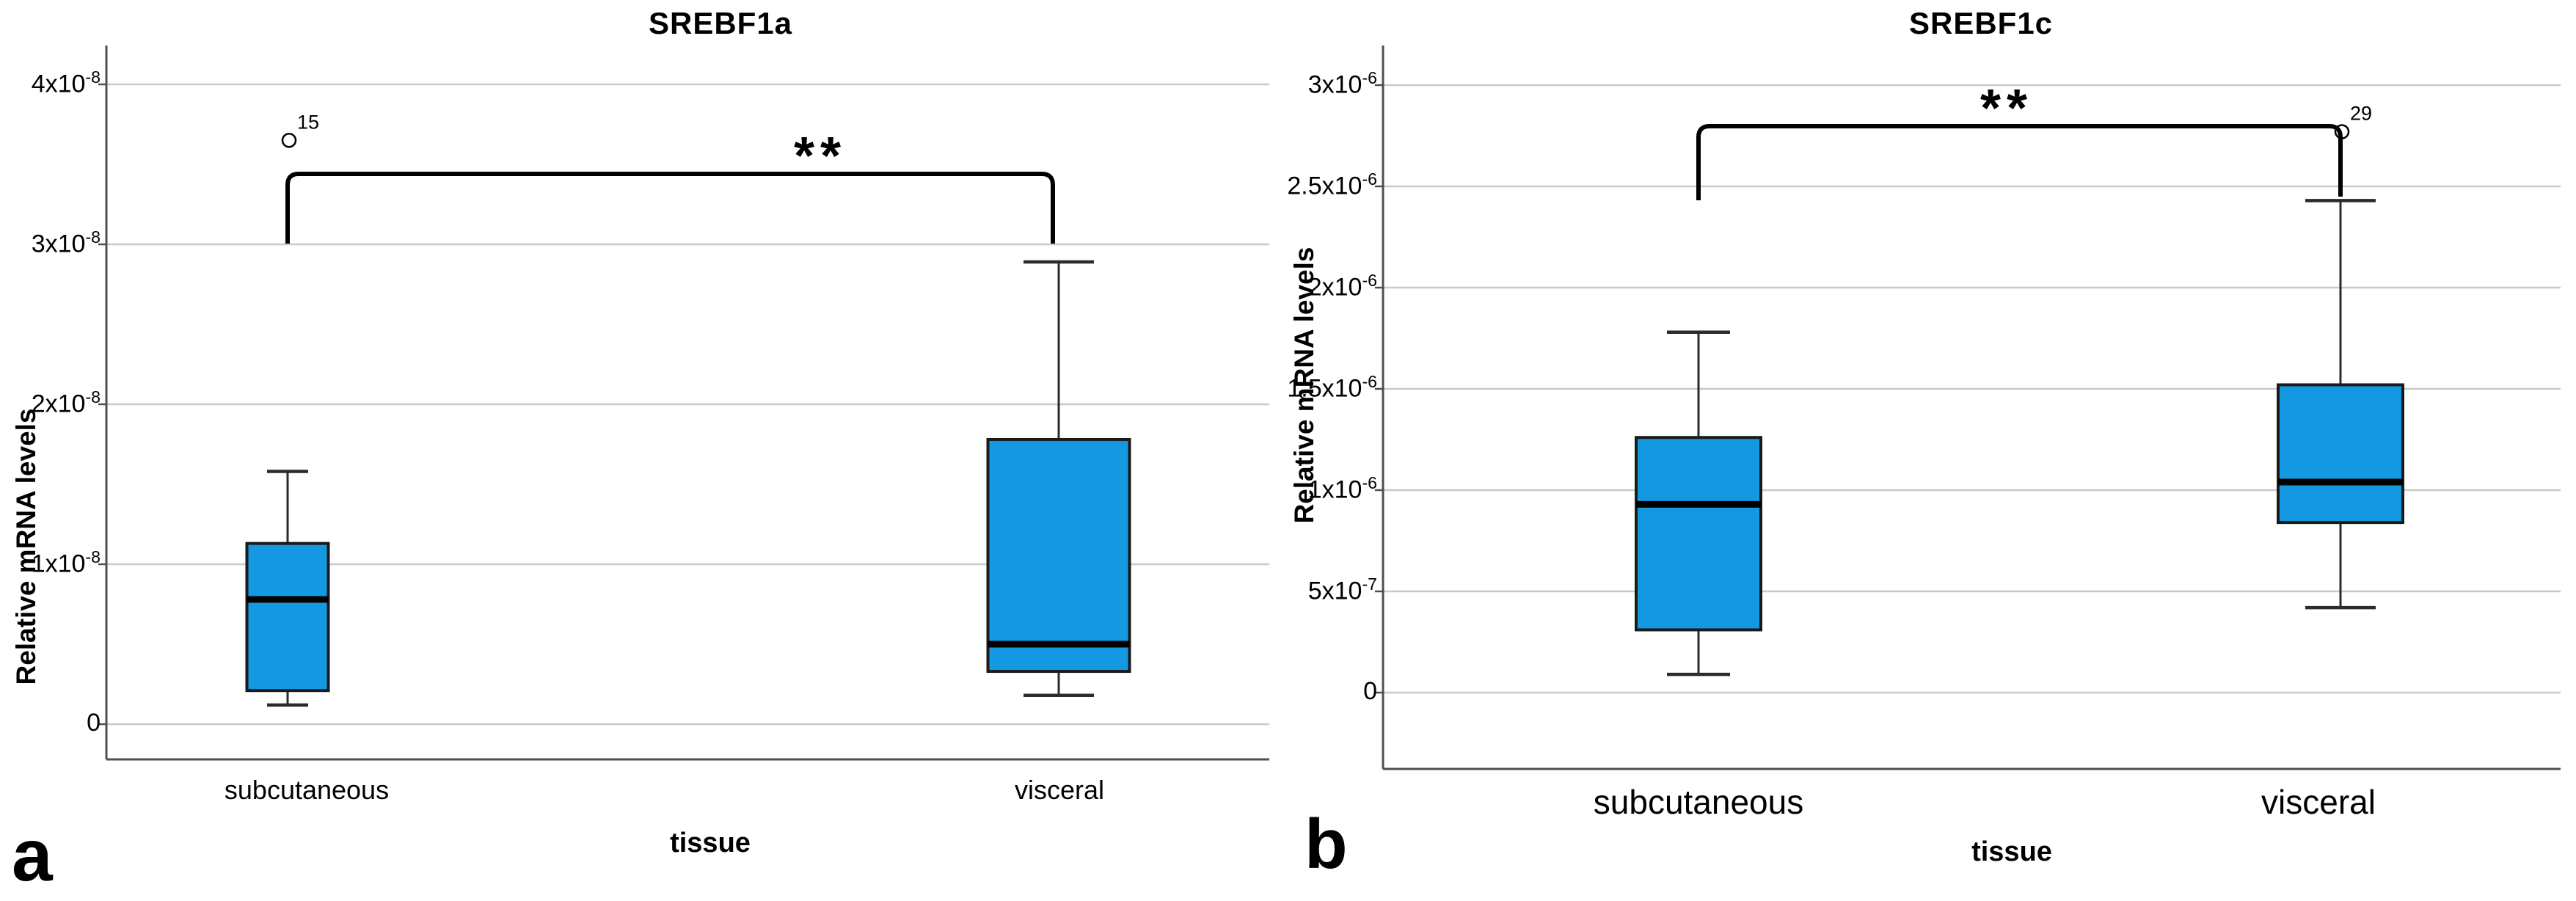 Image resolution: width=2576 pixels, height=901 pixels. I want to click on y-axis-tick-label: 4x10⁻⁸, so click(66, 83).